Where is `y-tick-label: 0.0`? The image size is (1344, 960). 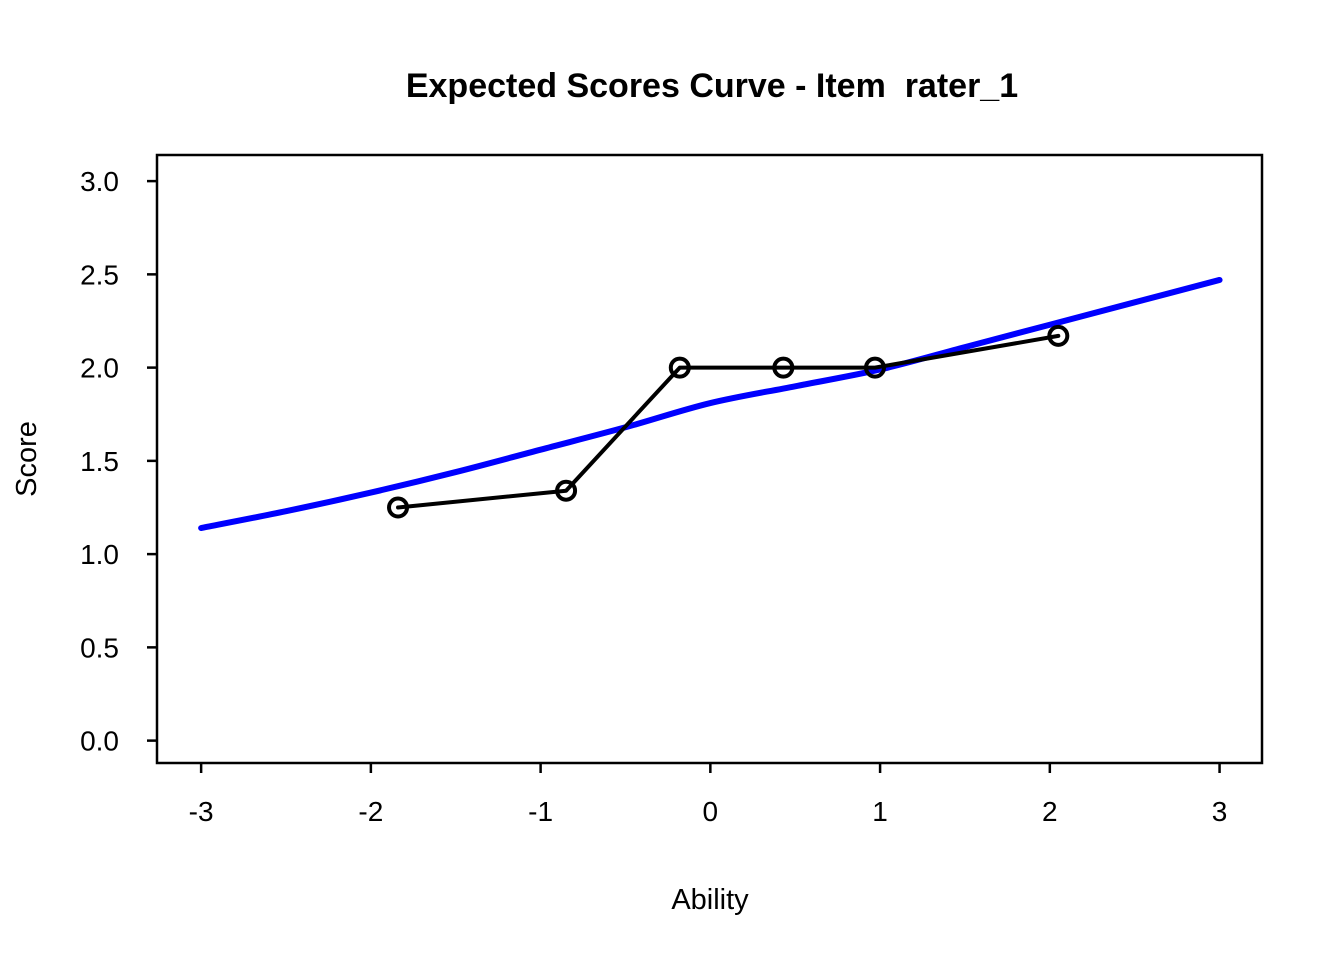 y-tick-label: 0.0 is located at coordinates (99, 741).